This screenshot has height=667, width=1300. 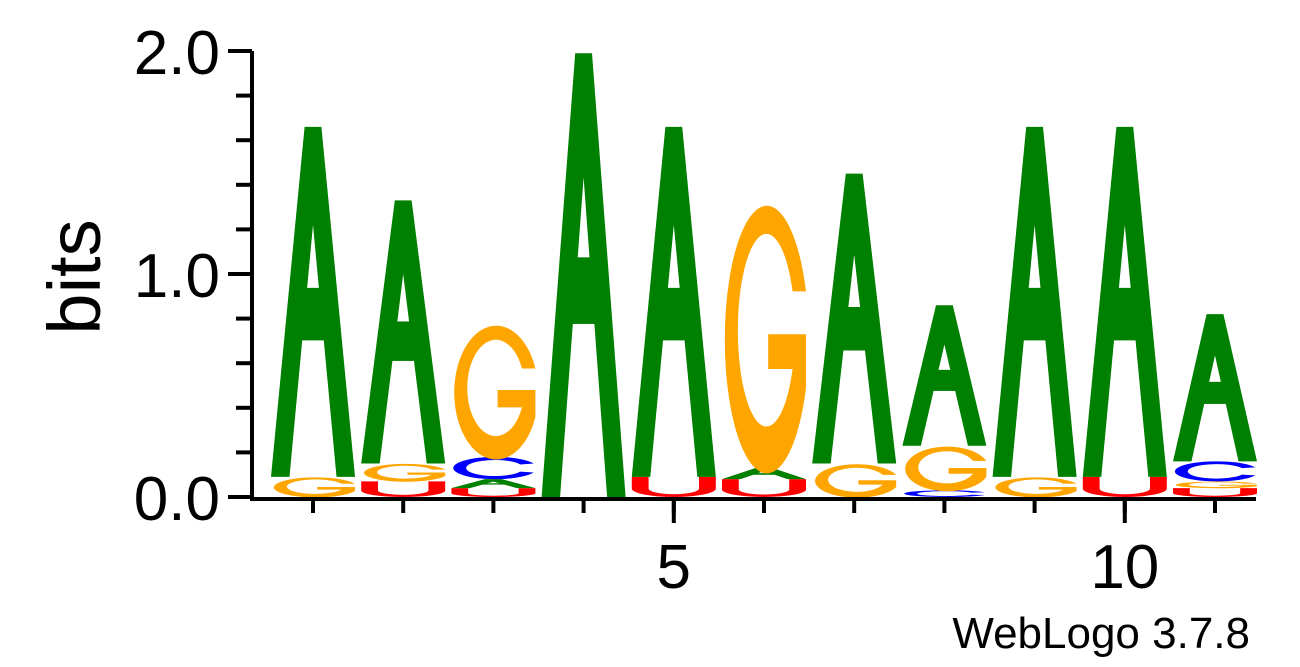 I want to click on x-tick-label: 10, so click(x=1124, y=567).